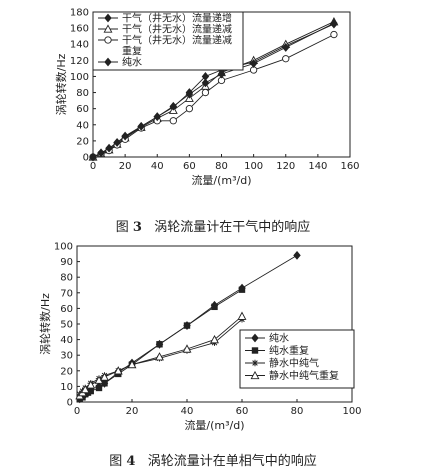 Image resolution: width=426 pixels, height=473 pixels. I want to click on legend-entry-1: 纯水, so click(279, 338).